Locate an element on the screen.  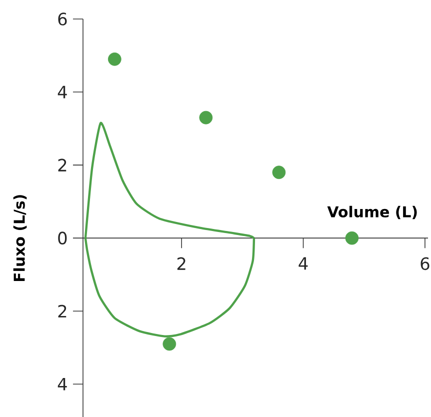
y-axis-title: Fluxo (L/s) is located at coordinates (20, 238).